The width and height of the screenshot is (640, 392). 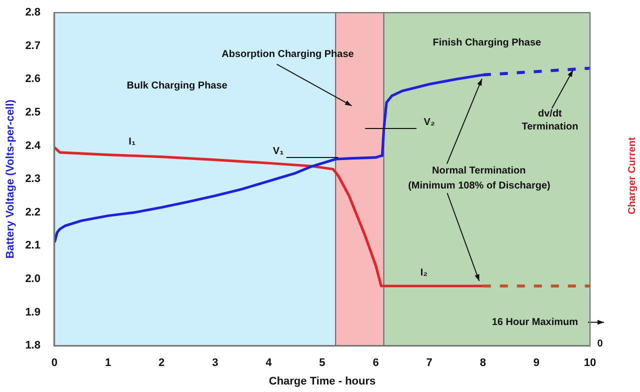 I want to click on band-label: Bulk Charging Phase, so click(x=177, y=86).